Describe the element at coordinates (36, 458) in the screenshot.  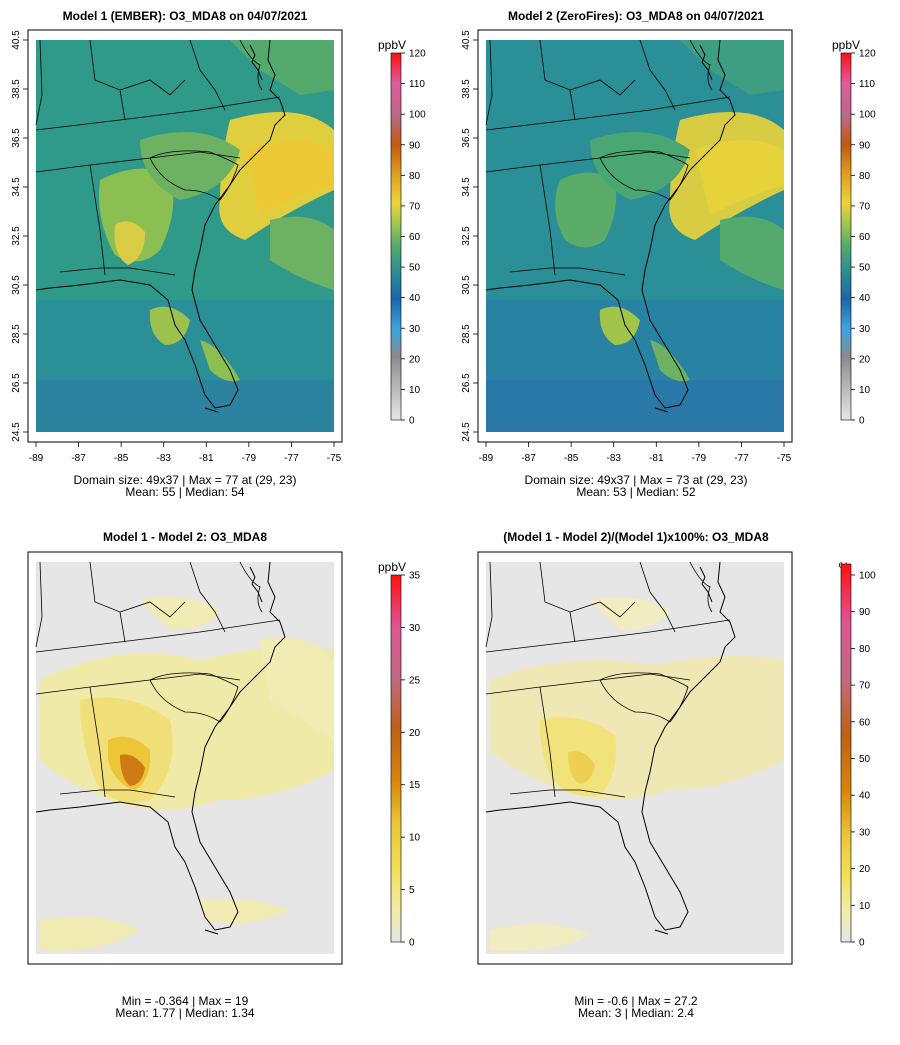
I see `x-tick-label: -89` at that location.